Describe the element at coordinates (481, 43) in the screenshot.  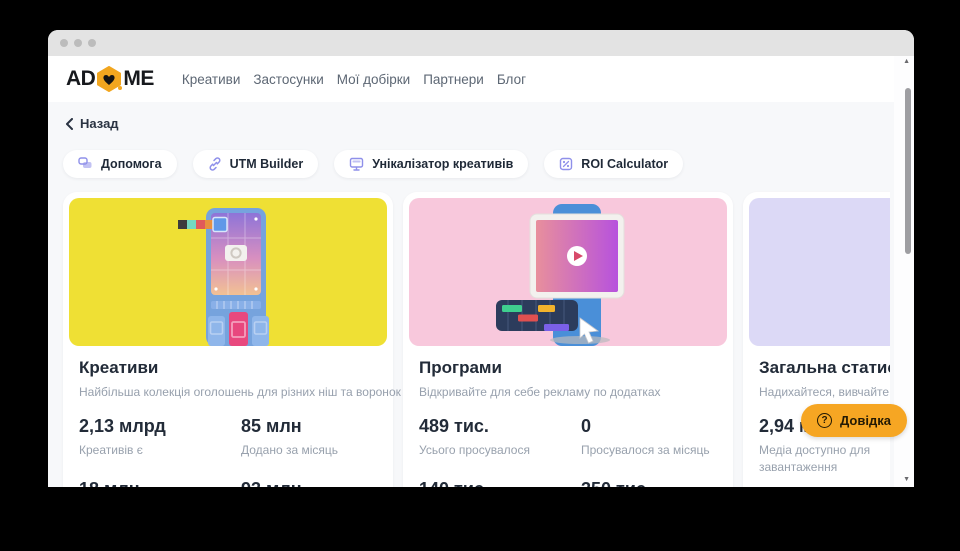
I see `window-titlebar` at that location.